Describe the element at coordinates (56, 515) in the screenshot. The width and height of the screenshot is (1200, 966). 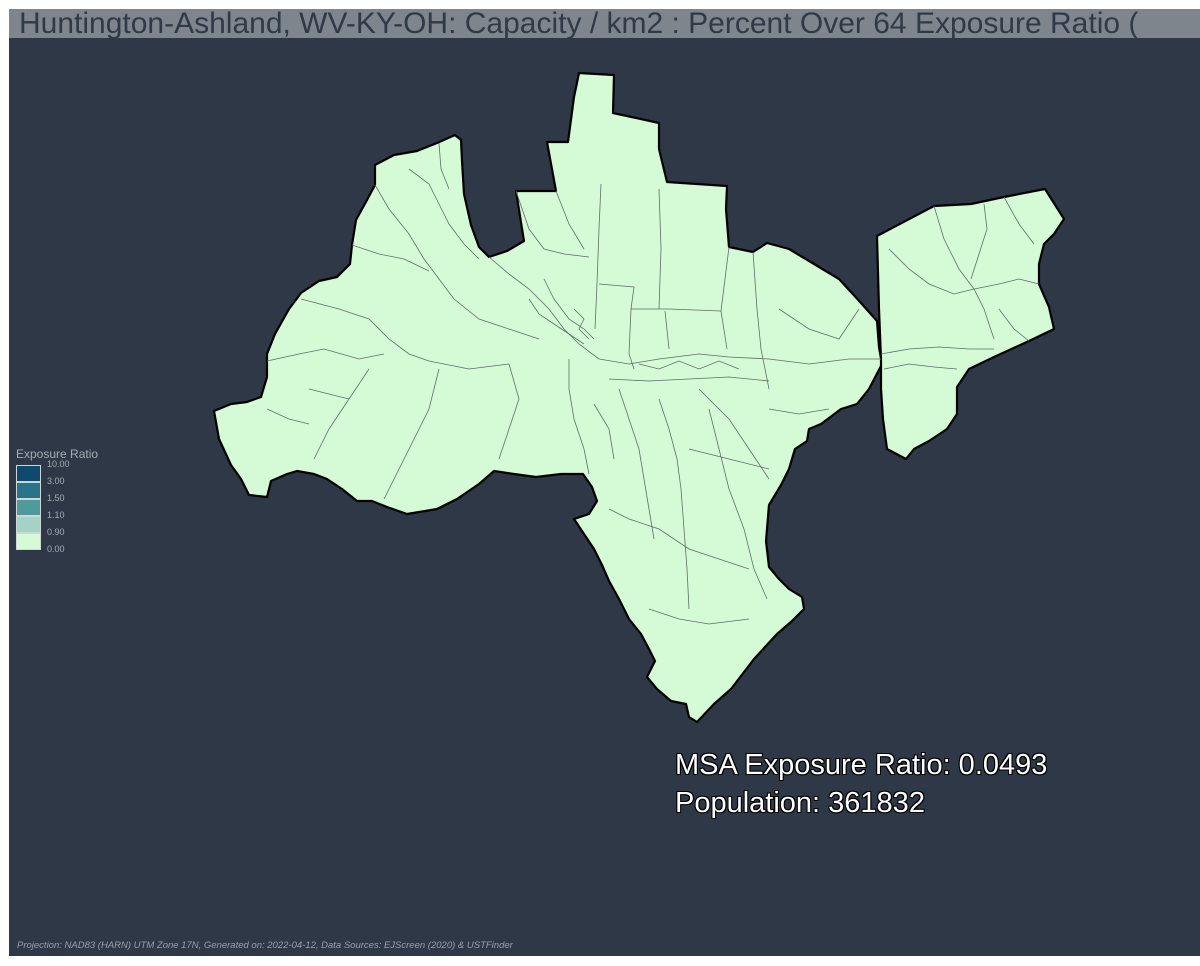
I see `legend-label: 1.10` at that location.